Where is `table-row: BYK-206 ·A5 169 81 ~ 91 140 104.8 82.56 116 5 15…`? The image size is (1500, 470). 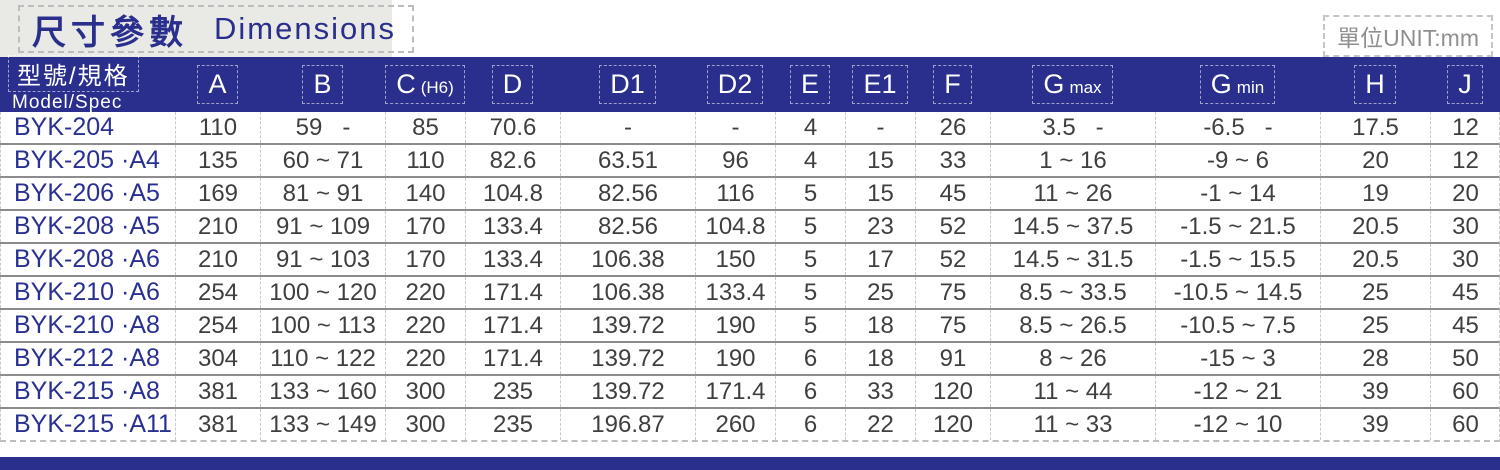 table-row: BYK-206 ·A5 169 81 ~ 91 140 104.8 82.56 116 5 15… is located at coordinates (750, 194).